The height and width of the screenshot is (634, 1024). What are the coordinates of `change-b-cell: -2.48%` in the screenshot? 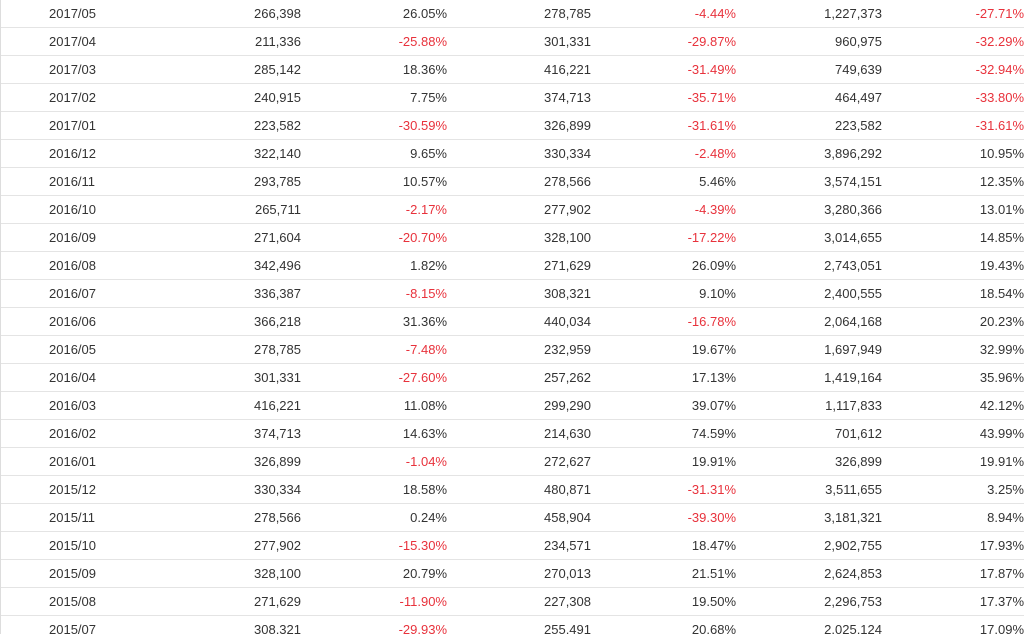 It's located at (663, 153).